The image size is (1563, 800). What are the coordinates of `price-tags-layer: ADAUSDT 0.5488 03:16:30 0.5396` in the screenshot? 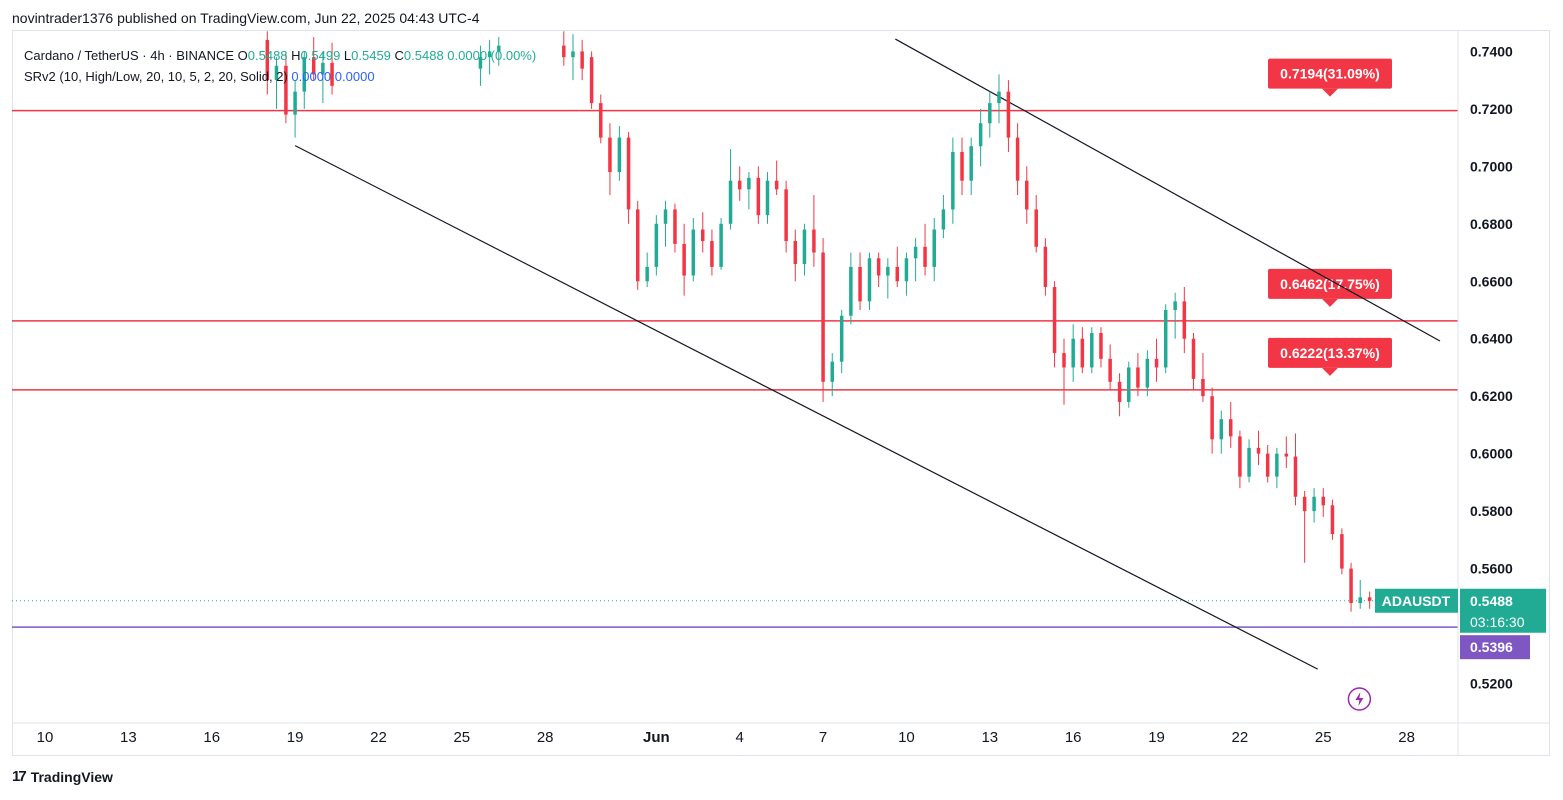 It's located at (1446, 649).